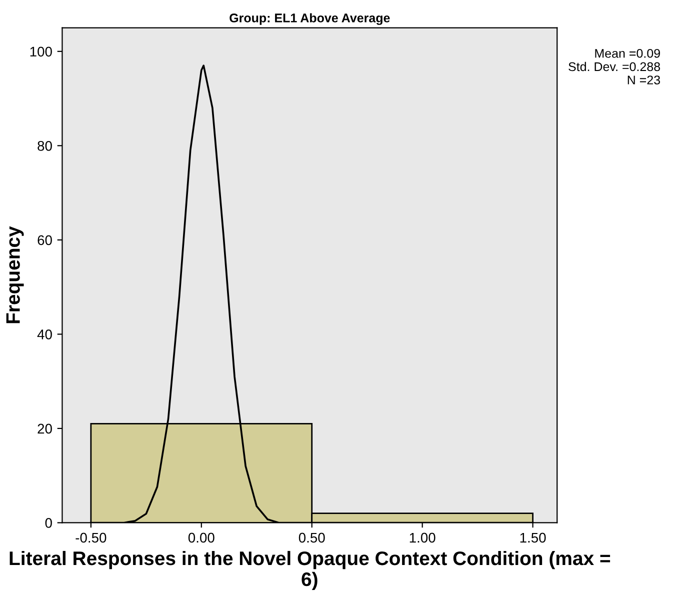 The image size is (699, 605). Describe the element at coordinates (627, 53) in the screenshot. I see `text: Mean =0.09` at that location.